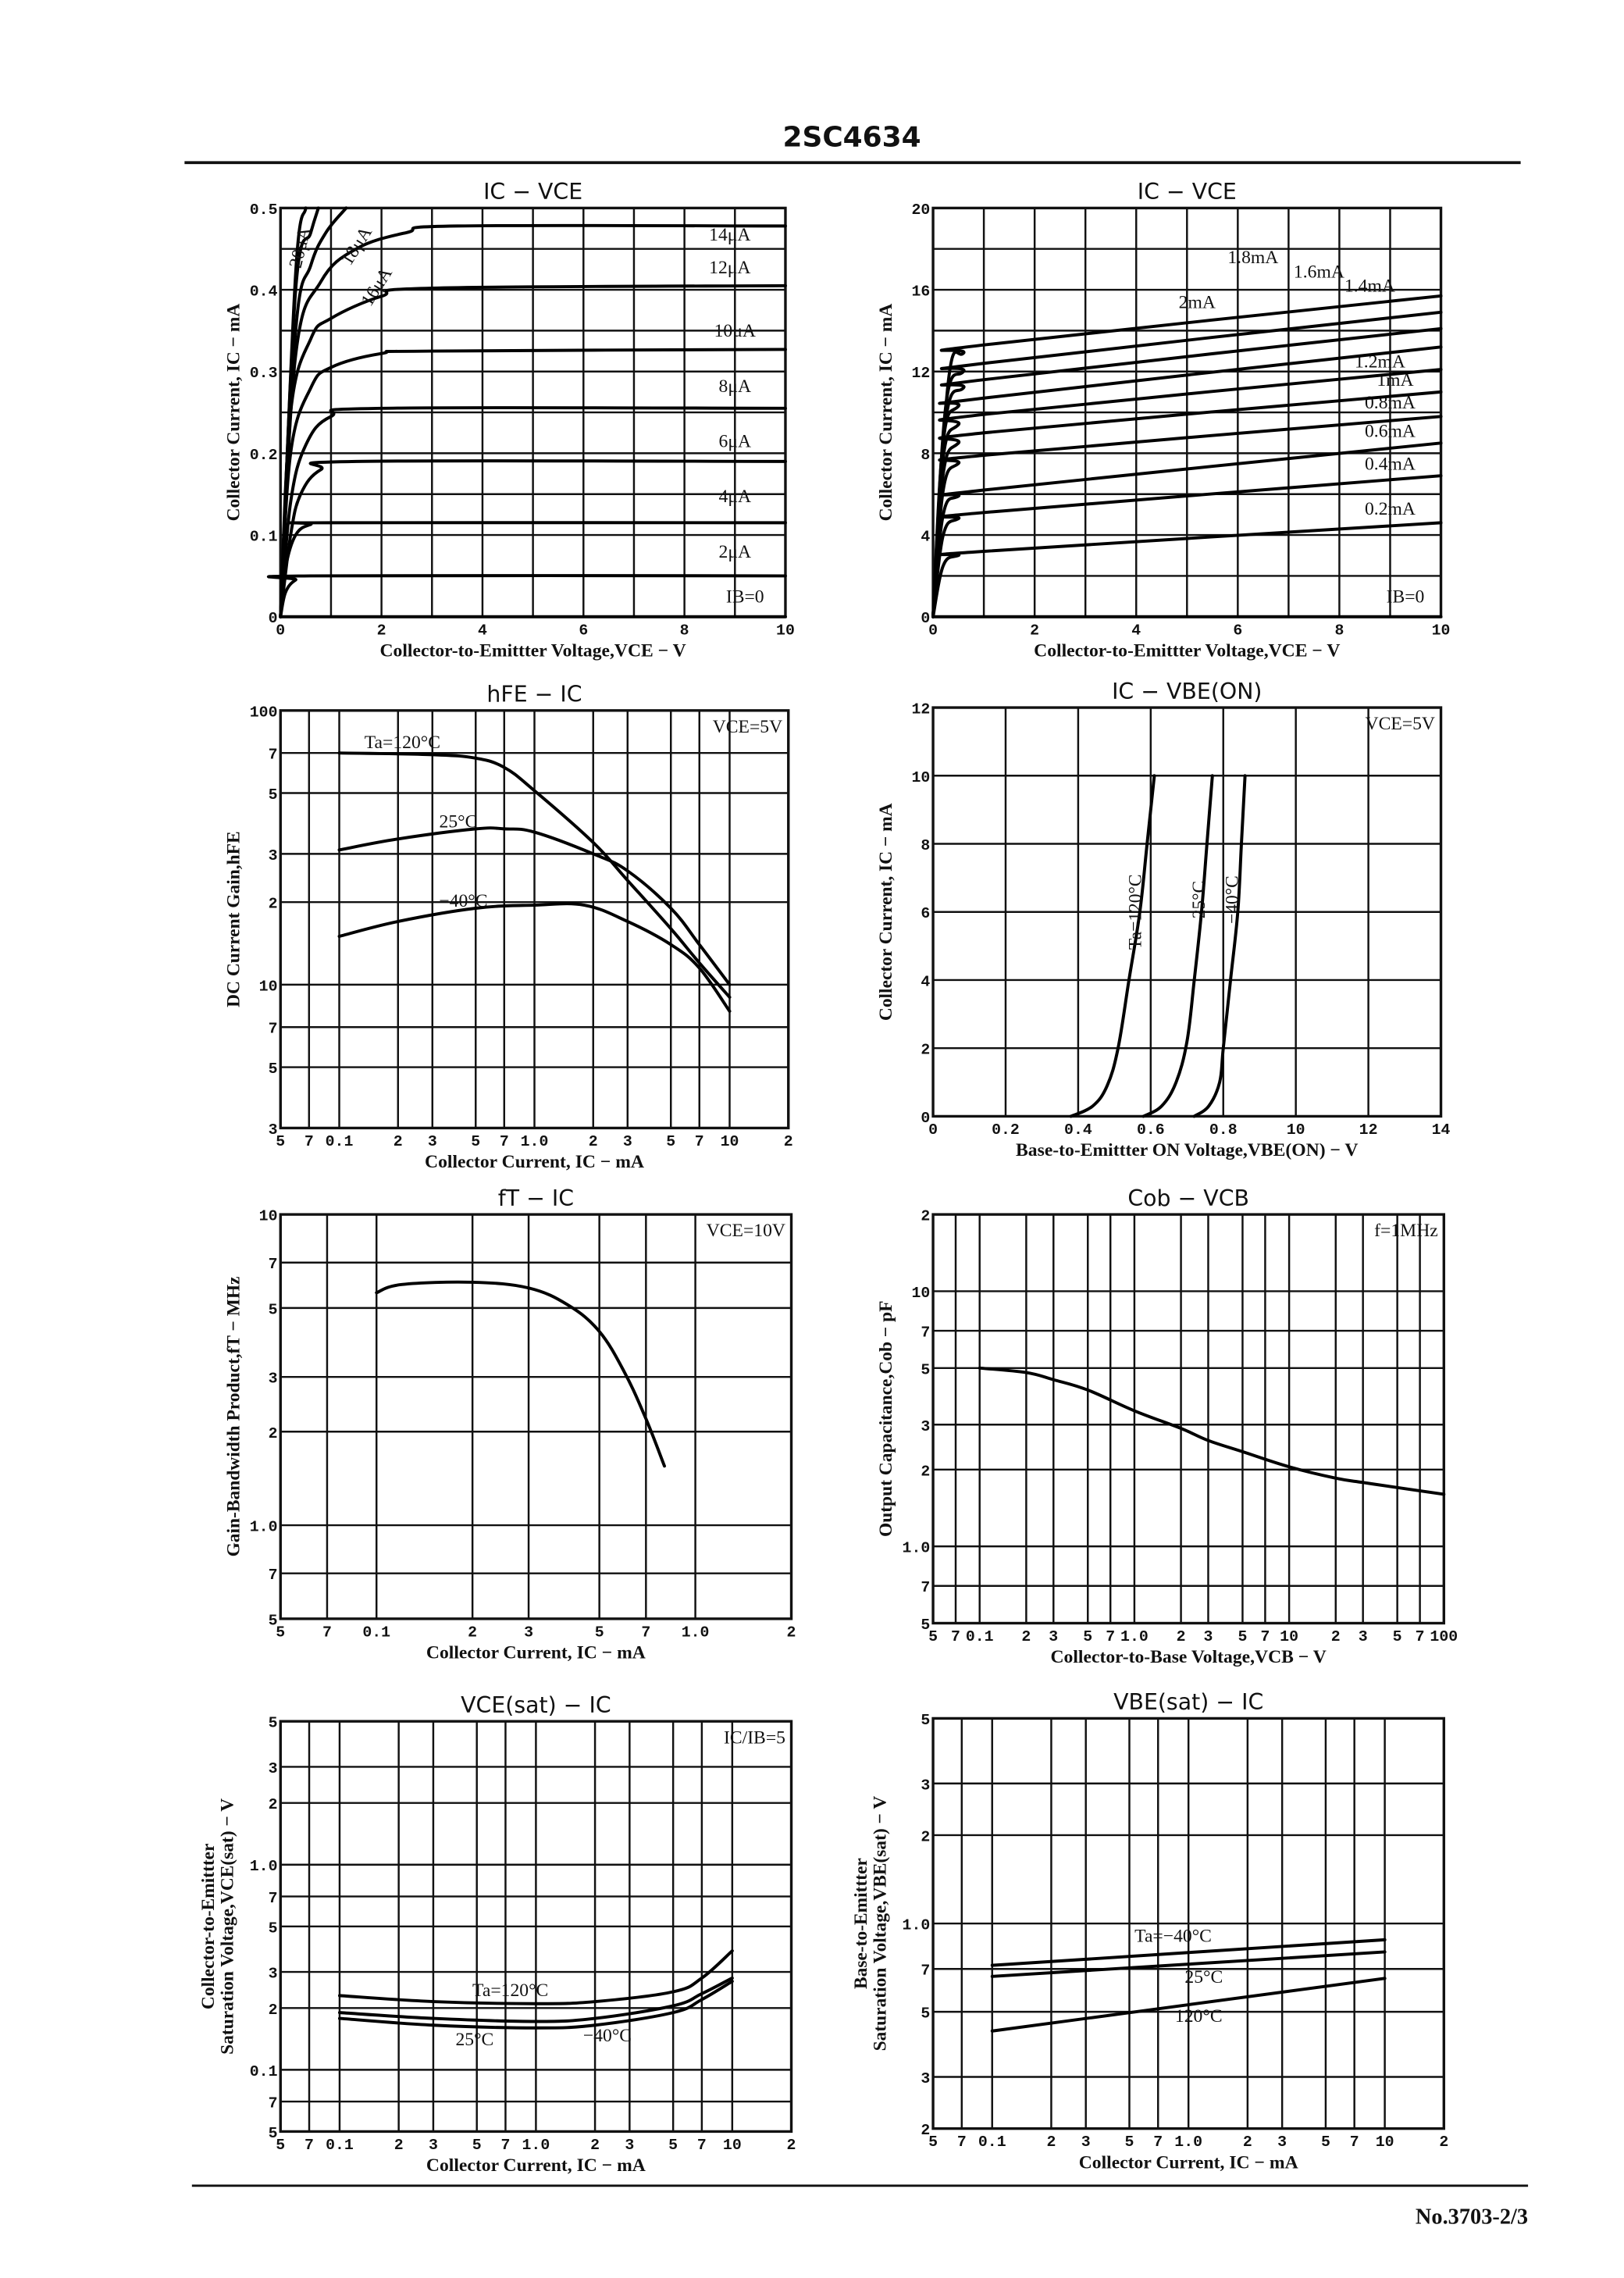 The width and height of the screenshot is (1624, 2278). I want to click on part-number-header: 2SC4634, so click(851, 138).